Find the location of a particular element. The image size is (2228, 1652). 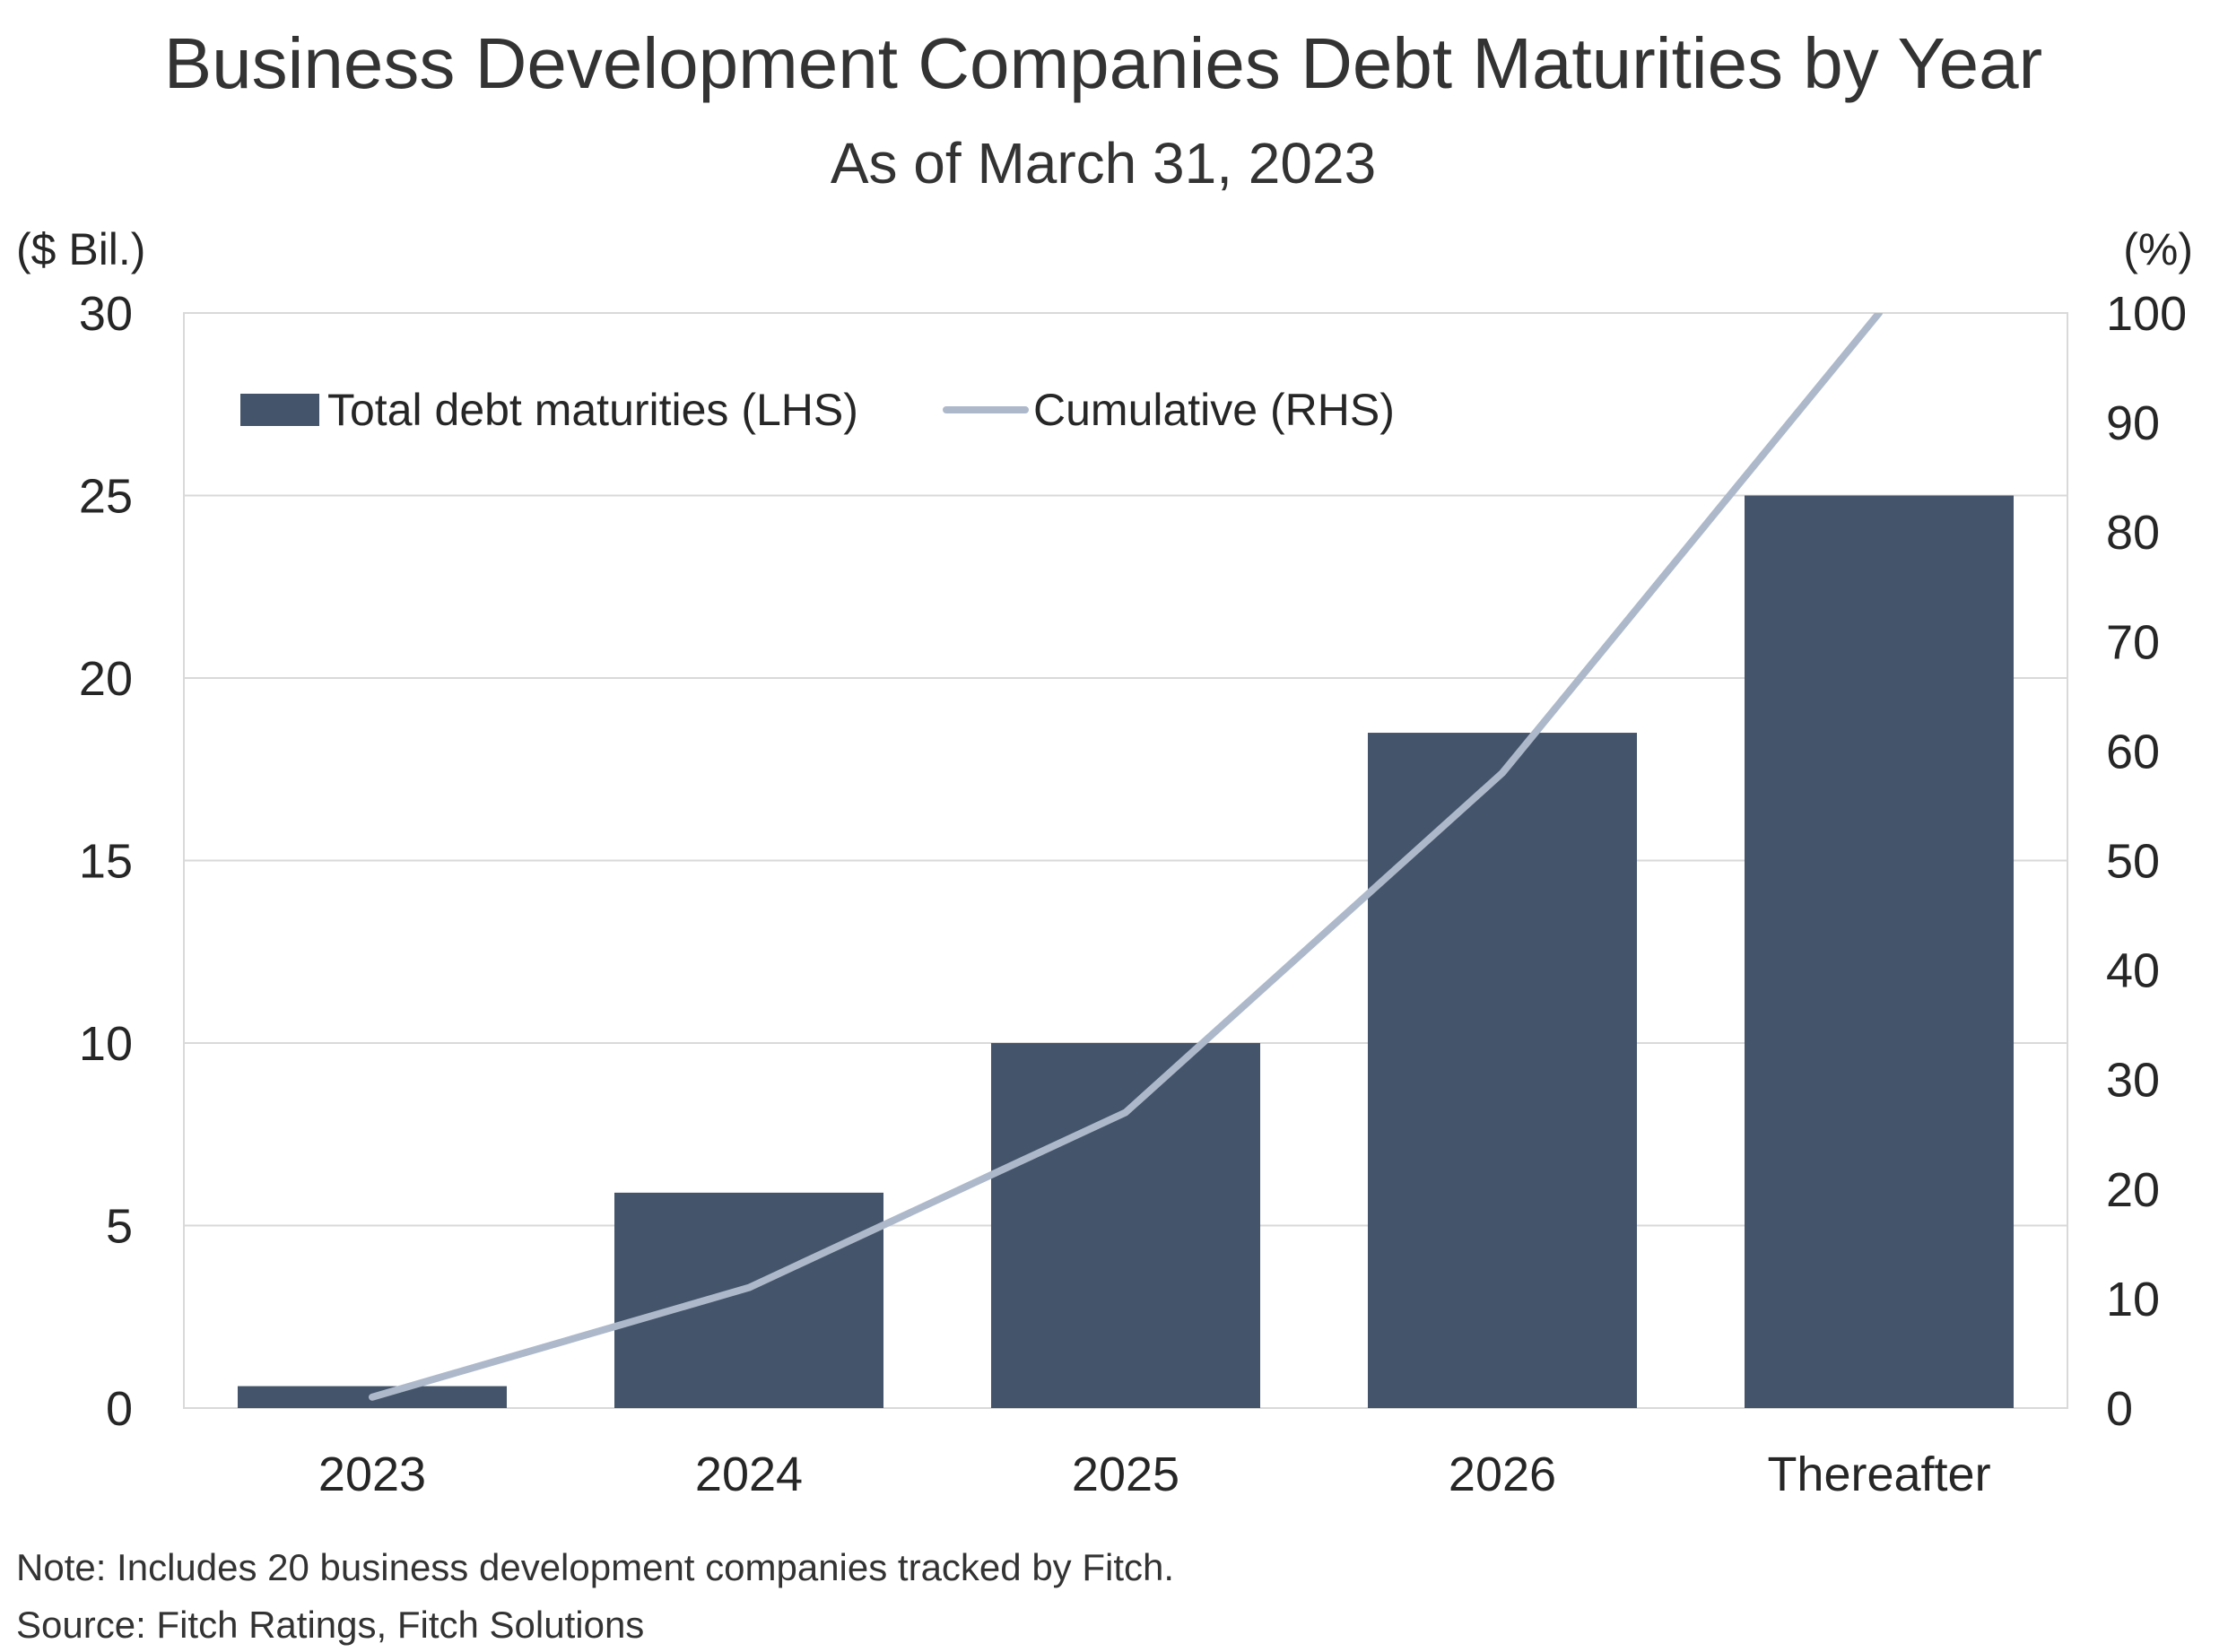

right-tick-label: 90 is located at coordinates (2133, 423).